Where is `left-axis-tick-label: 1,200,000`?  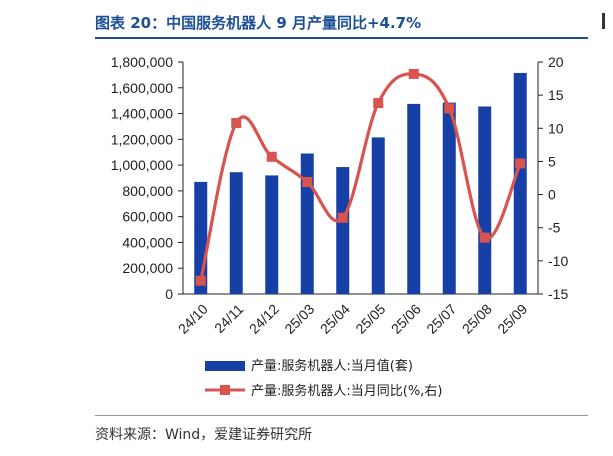 left-axis-tick-label: 1,200,000 is located at coordinates (142, 139).